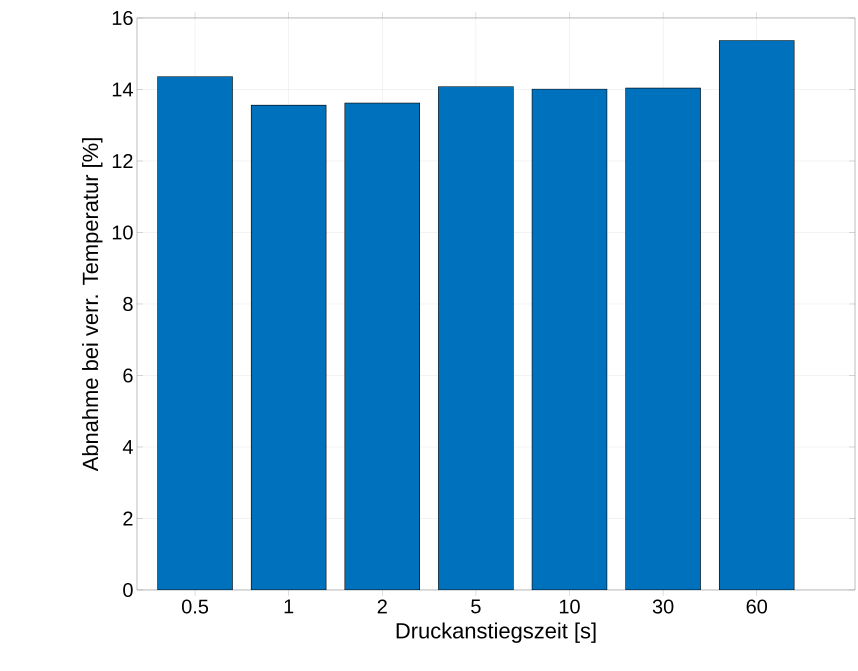 The height and width of the screenshot is (671, 858). I want to click on y-tick-label: 2, so click(127, 519).